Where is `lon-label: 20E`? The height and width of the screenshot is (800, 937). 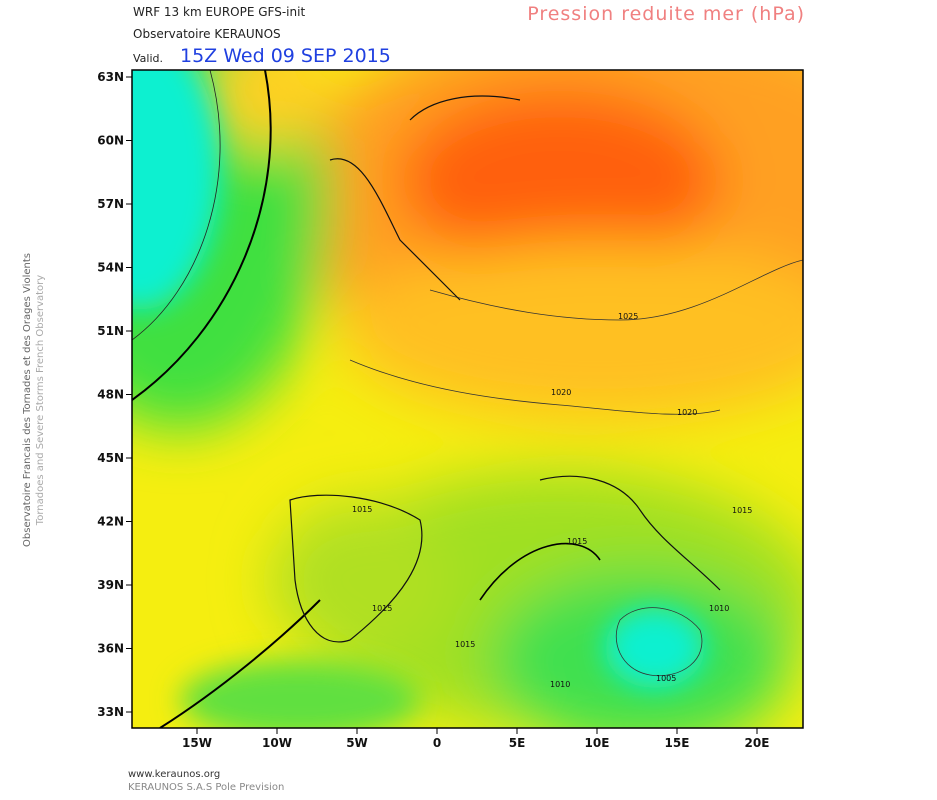
lon-label: 20E is located at coordinates (757, 743).